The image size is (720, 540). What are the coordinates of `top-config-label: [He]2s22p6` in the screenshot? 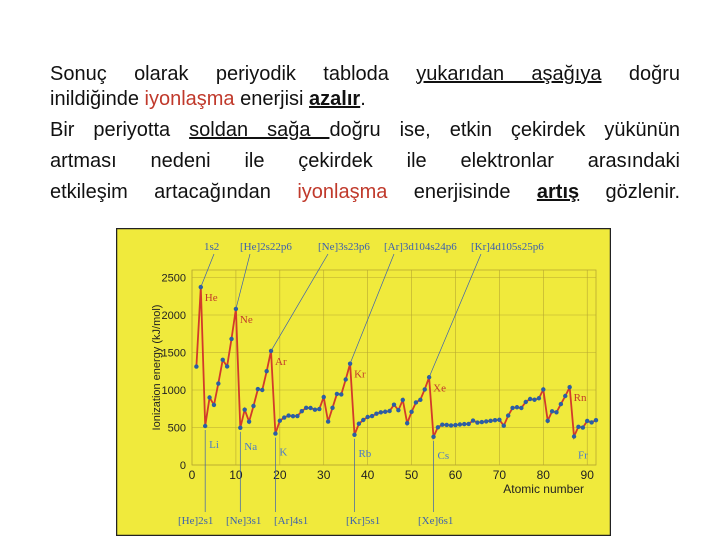 It's located at (266, 247).